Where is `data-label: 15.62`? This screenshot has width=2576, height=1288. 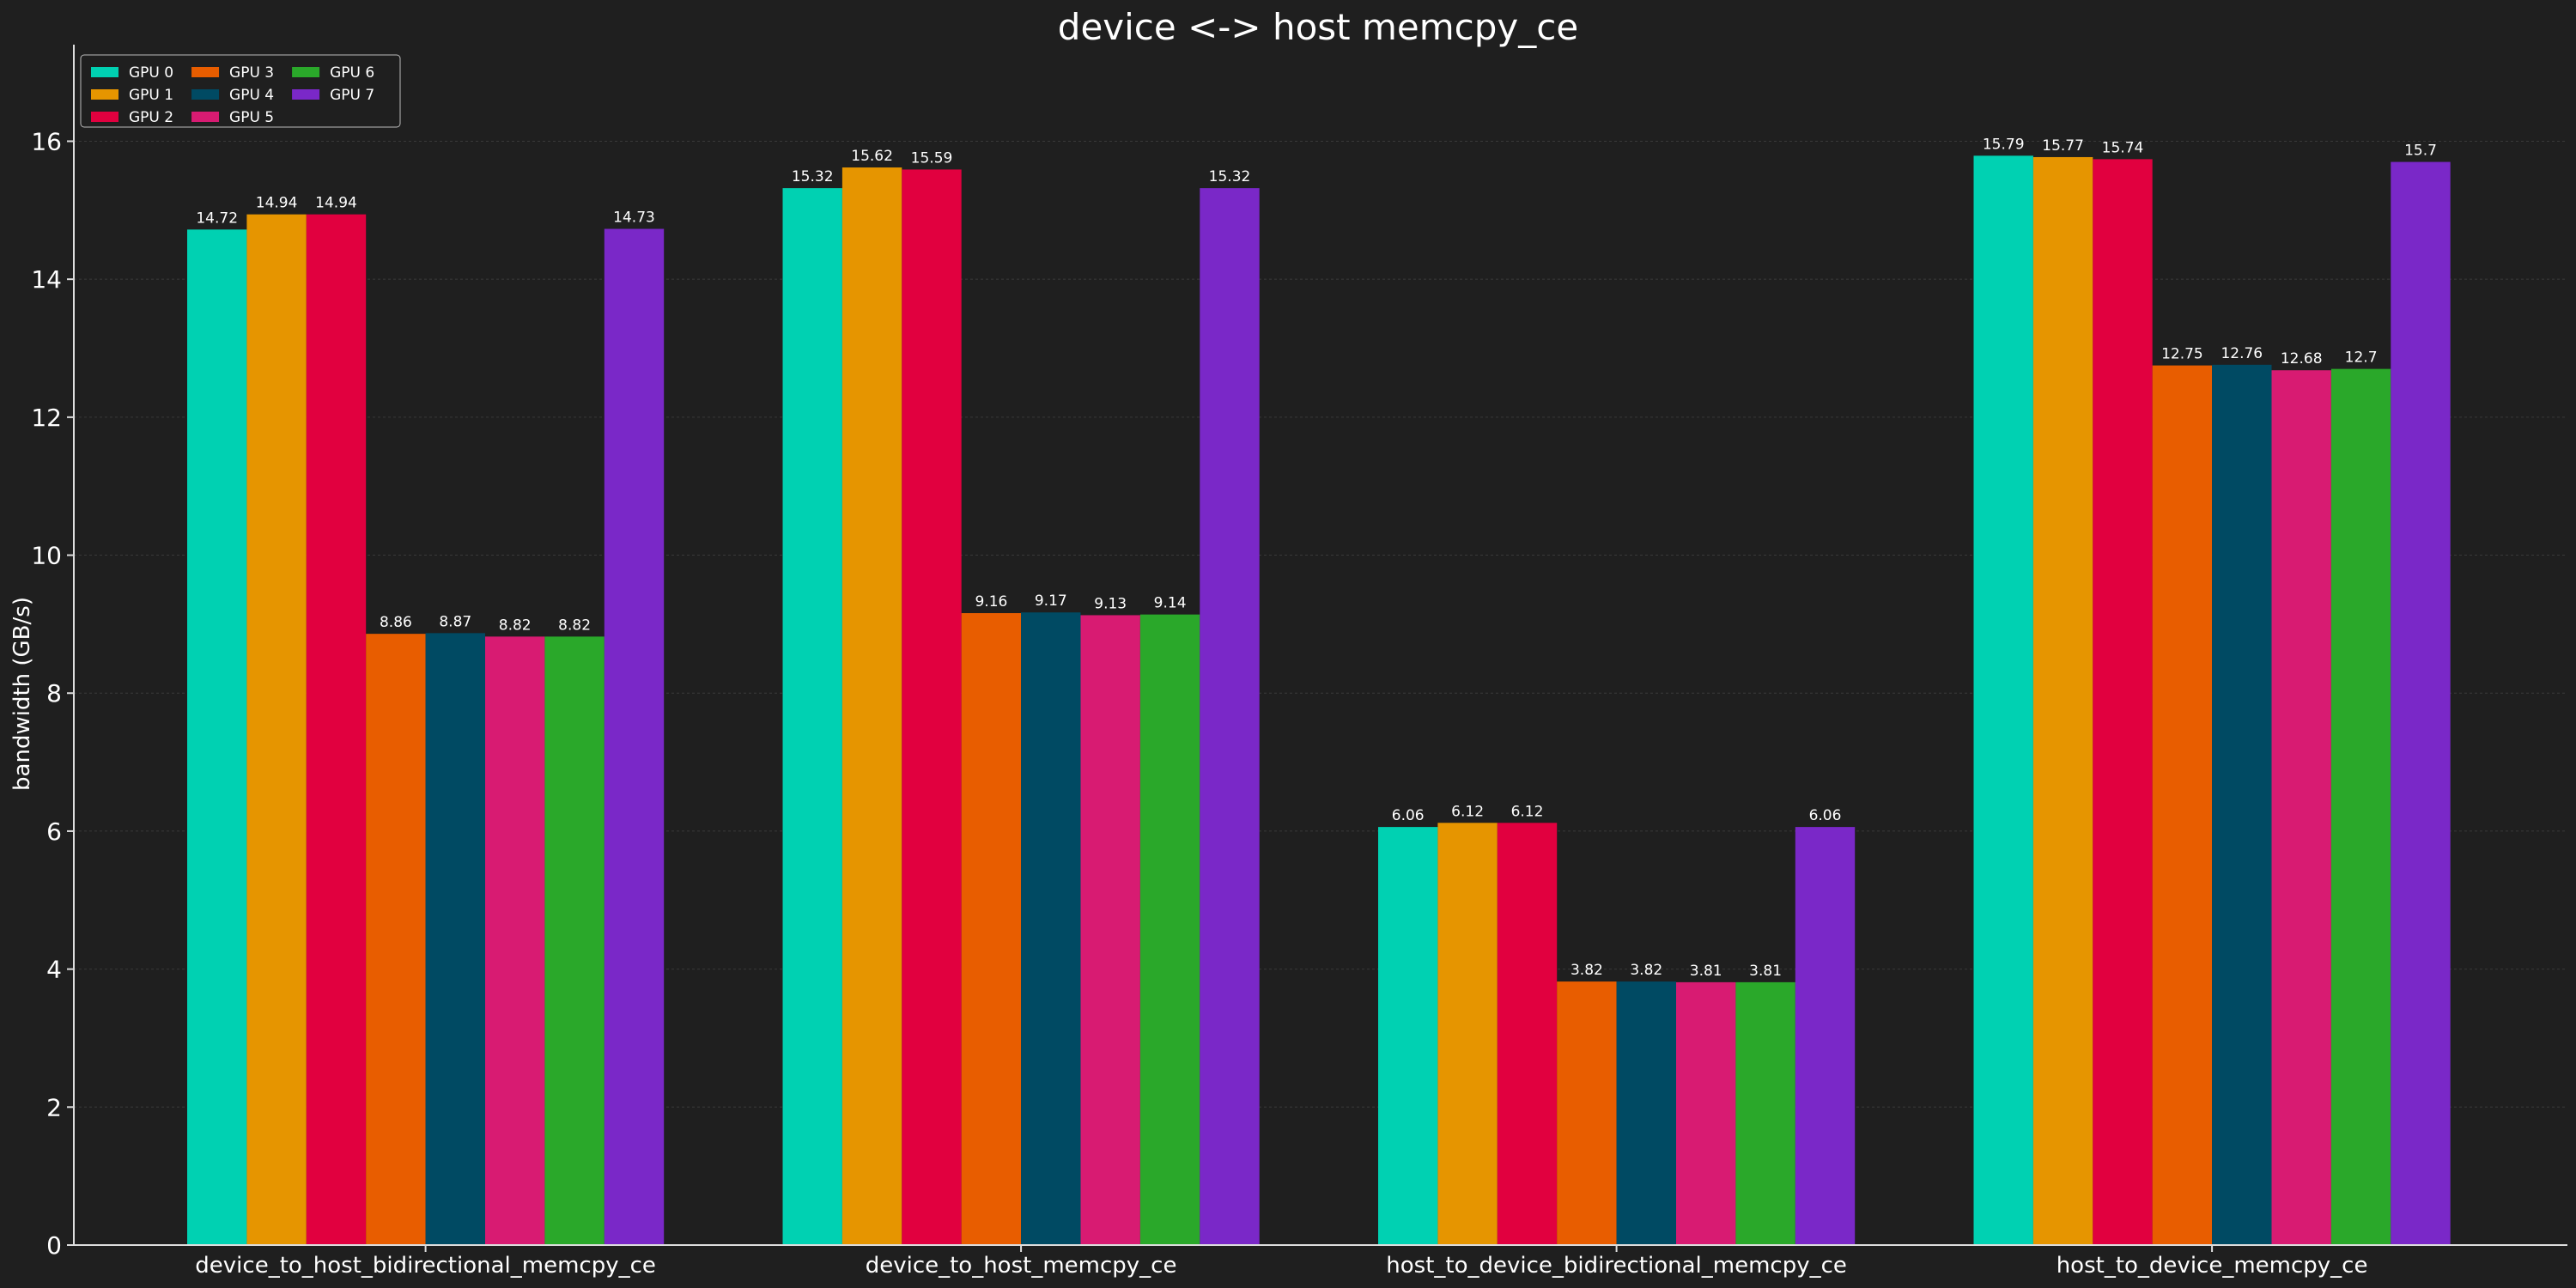 data-label: 15.62 is located at coordinates (872, 156).